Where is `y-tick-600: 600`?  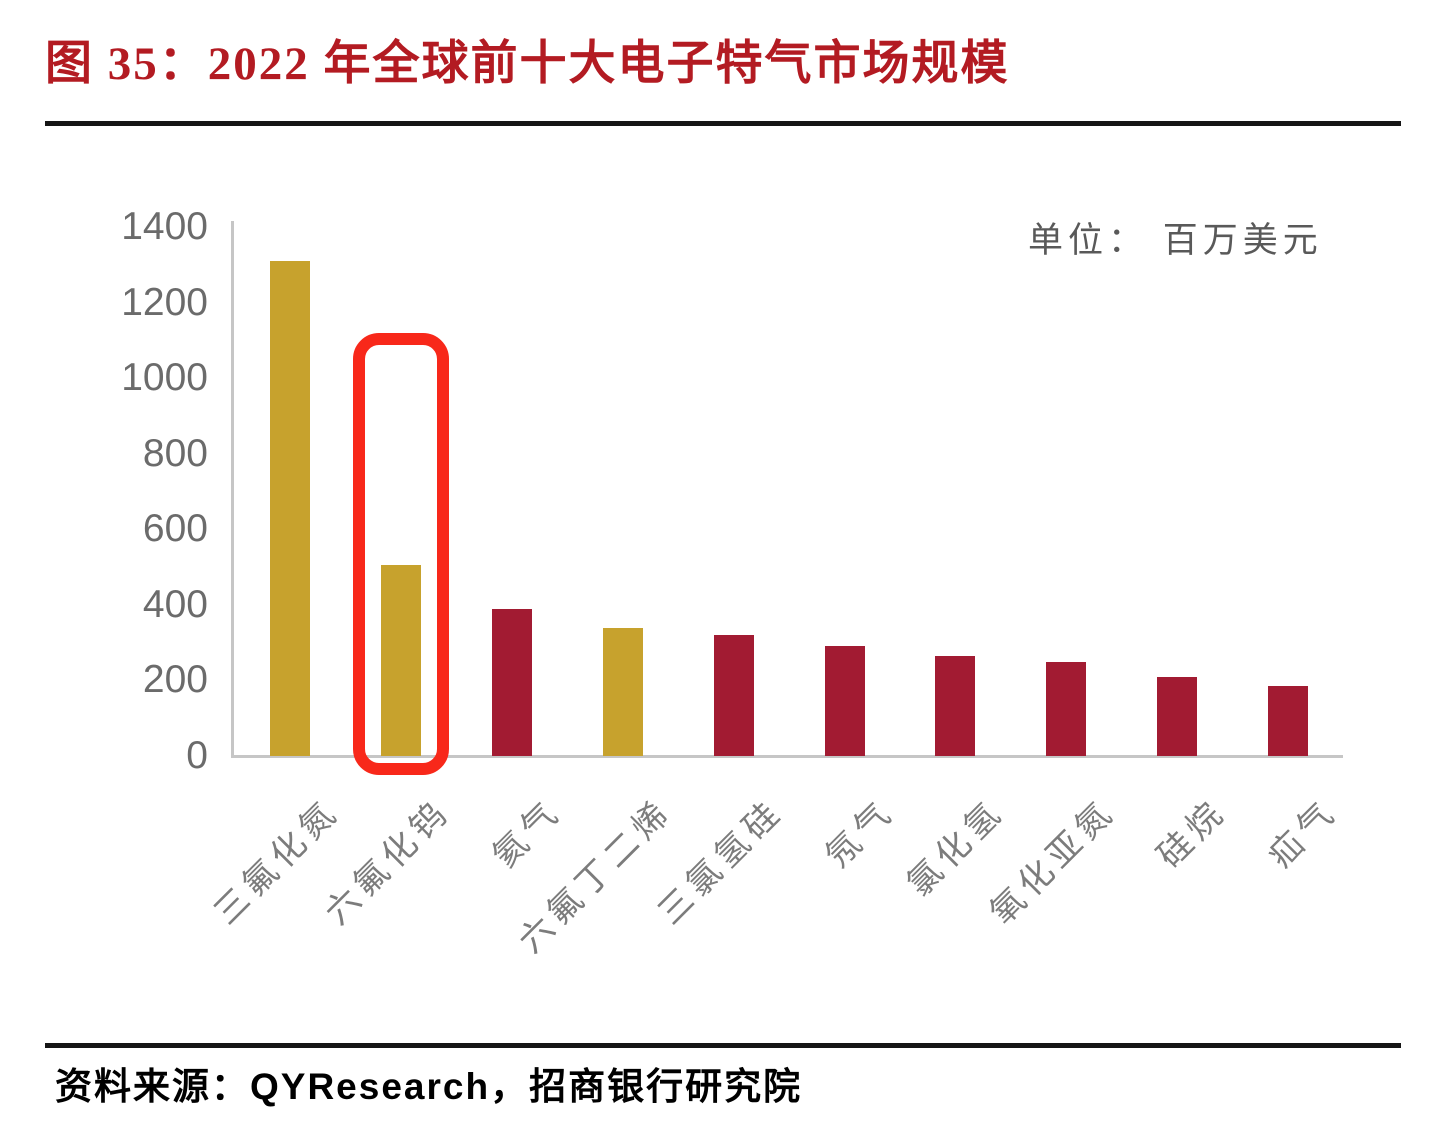 y-tick-600: 600 is located at coordinates (175, 529).